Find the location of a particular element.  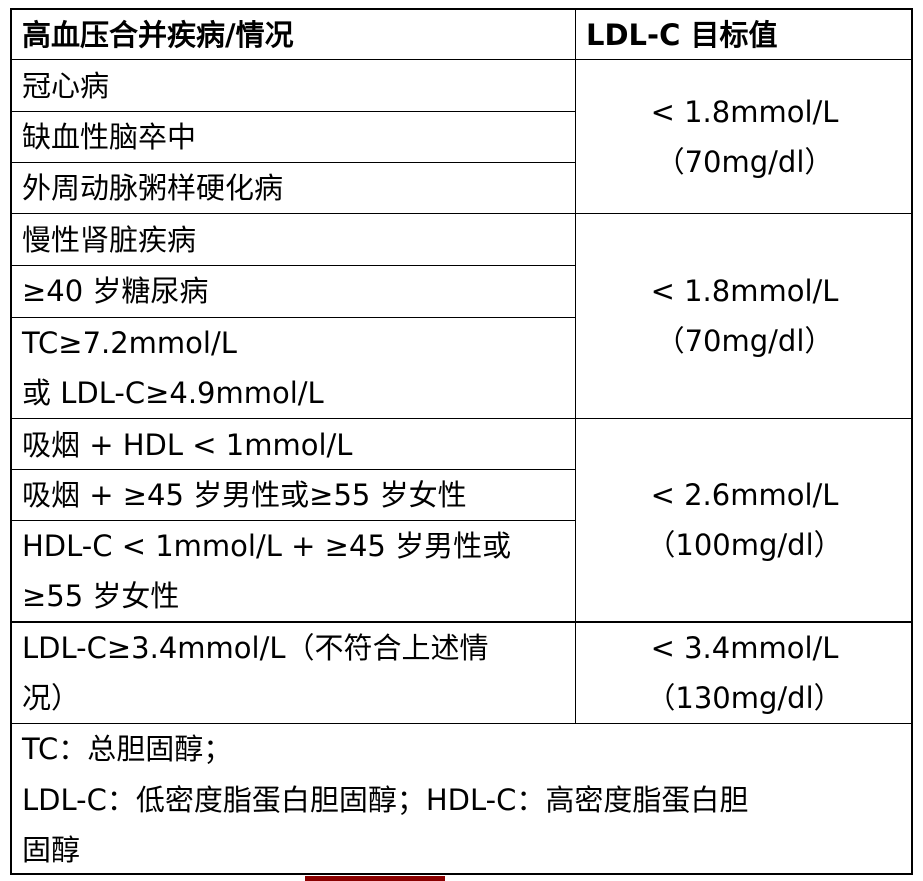

condition-cell: TC≥7.2mmol/L is located at coordinates (129, 343).